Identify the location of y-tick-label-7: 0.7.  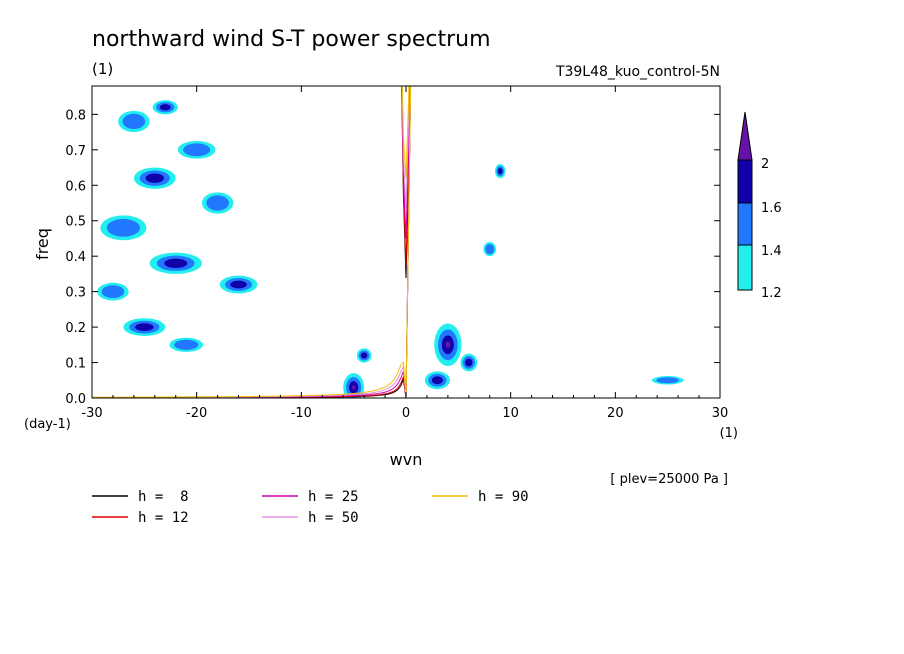
(75, 151).